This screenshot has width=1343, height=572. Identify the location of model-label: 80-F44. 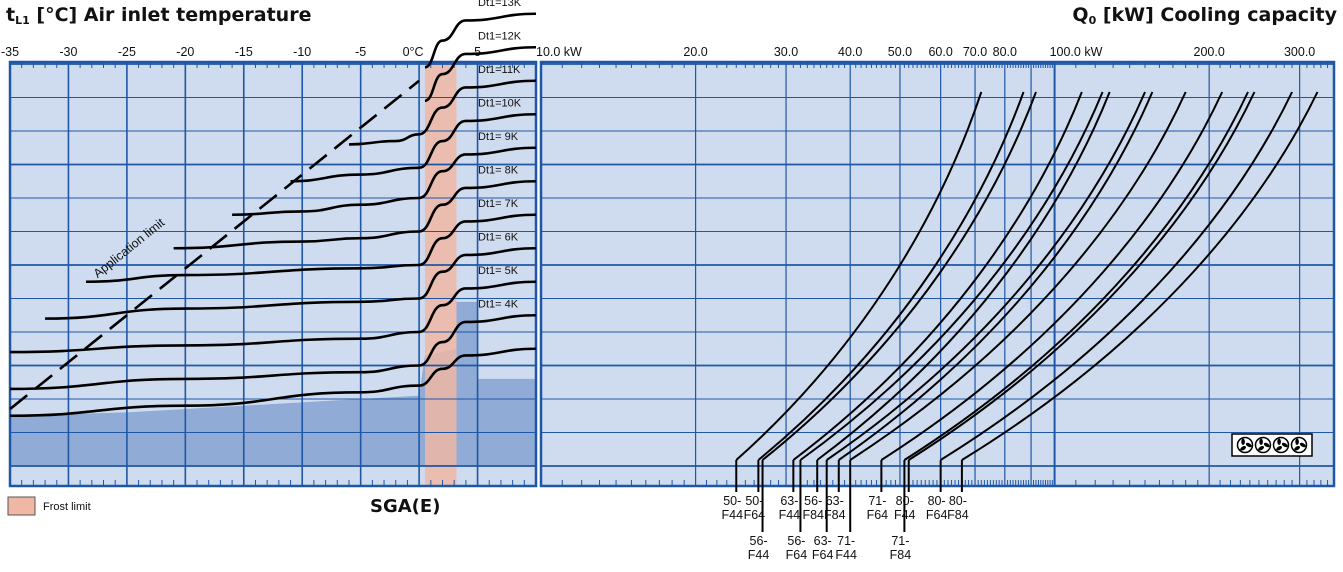
(905, 508).